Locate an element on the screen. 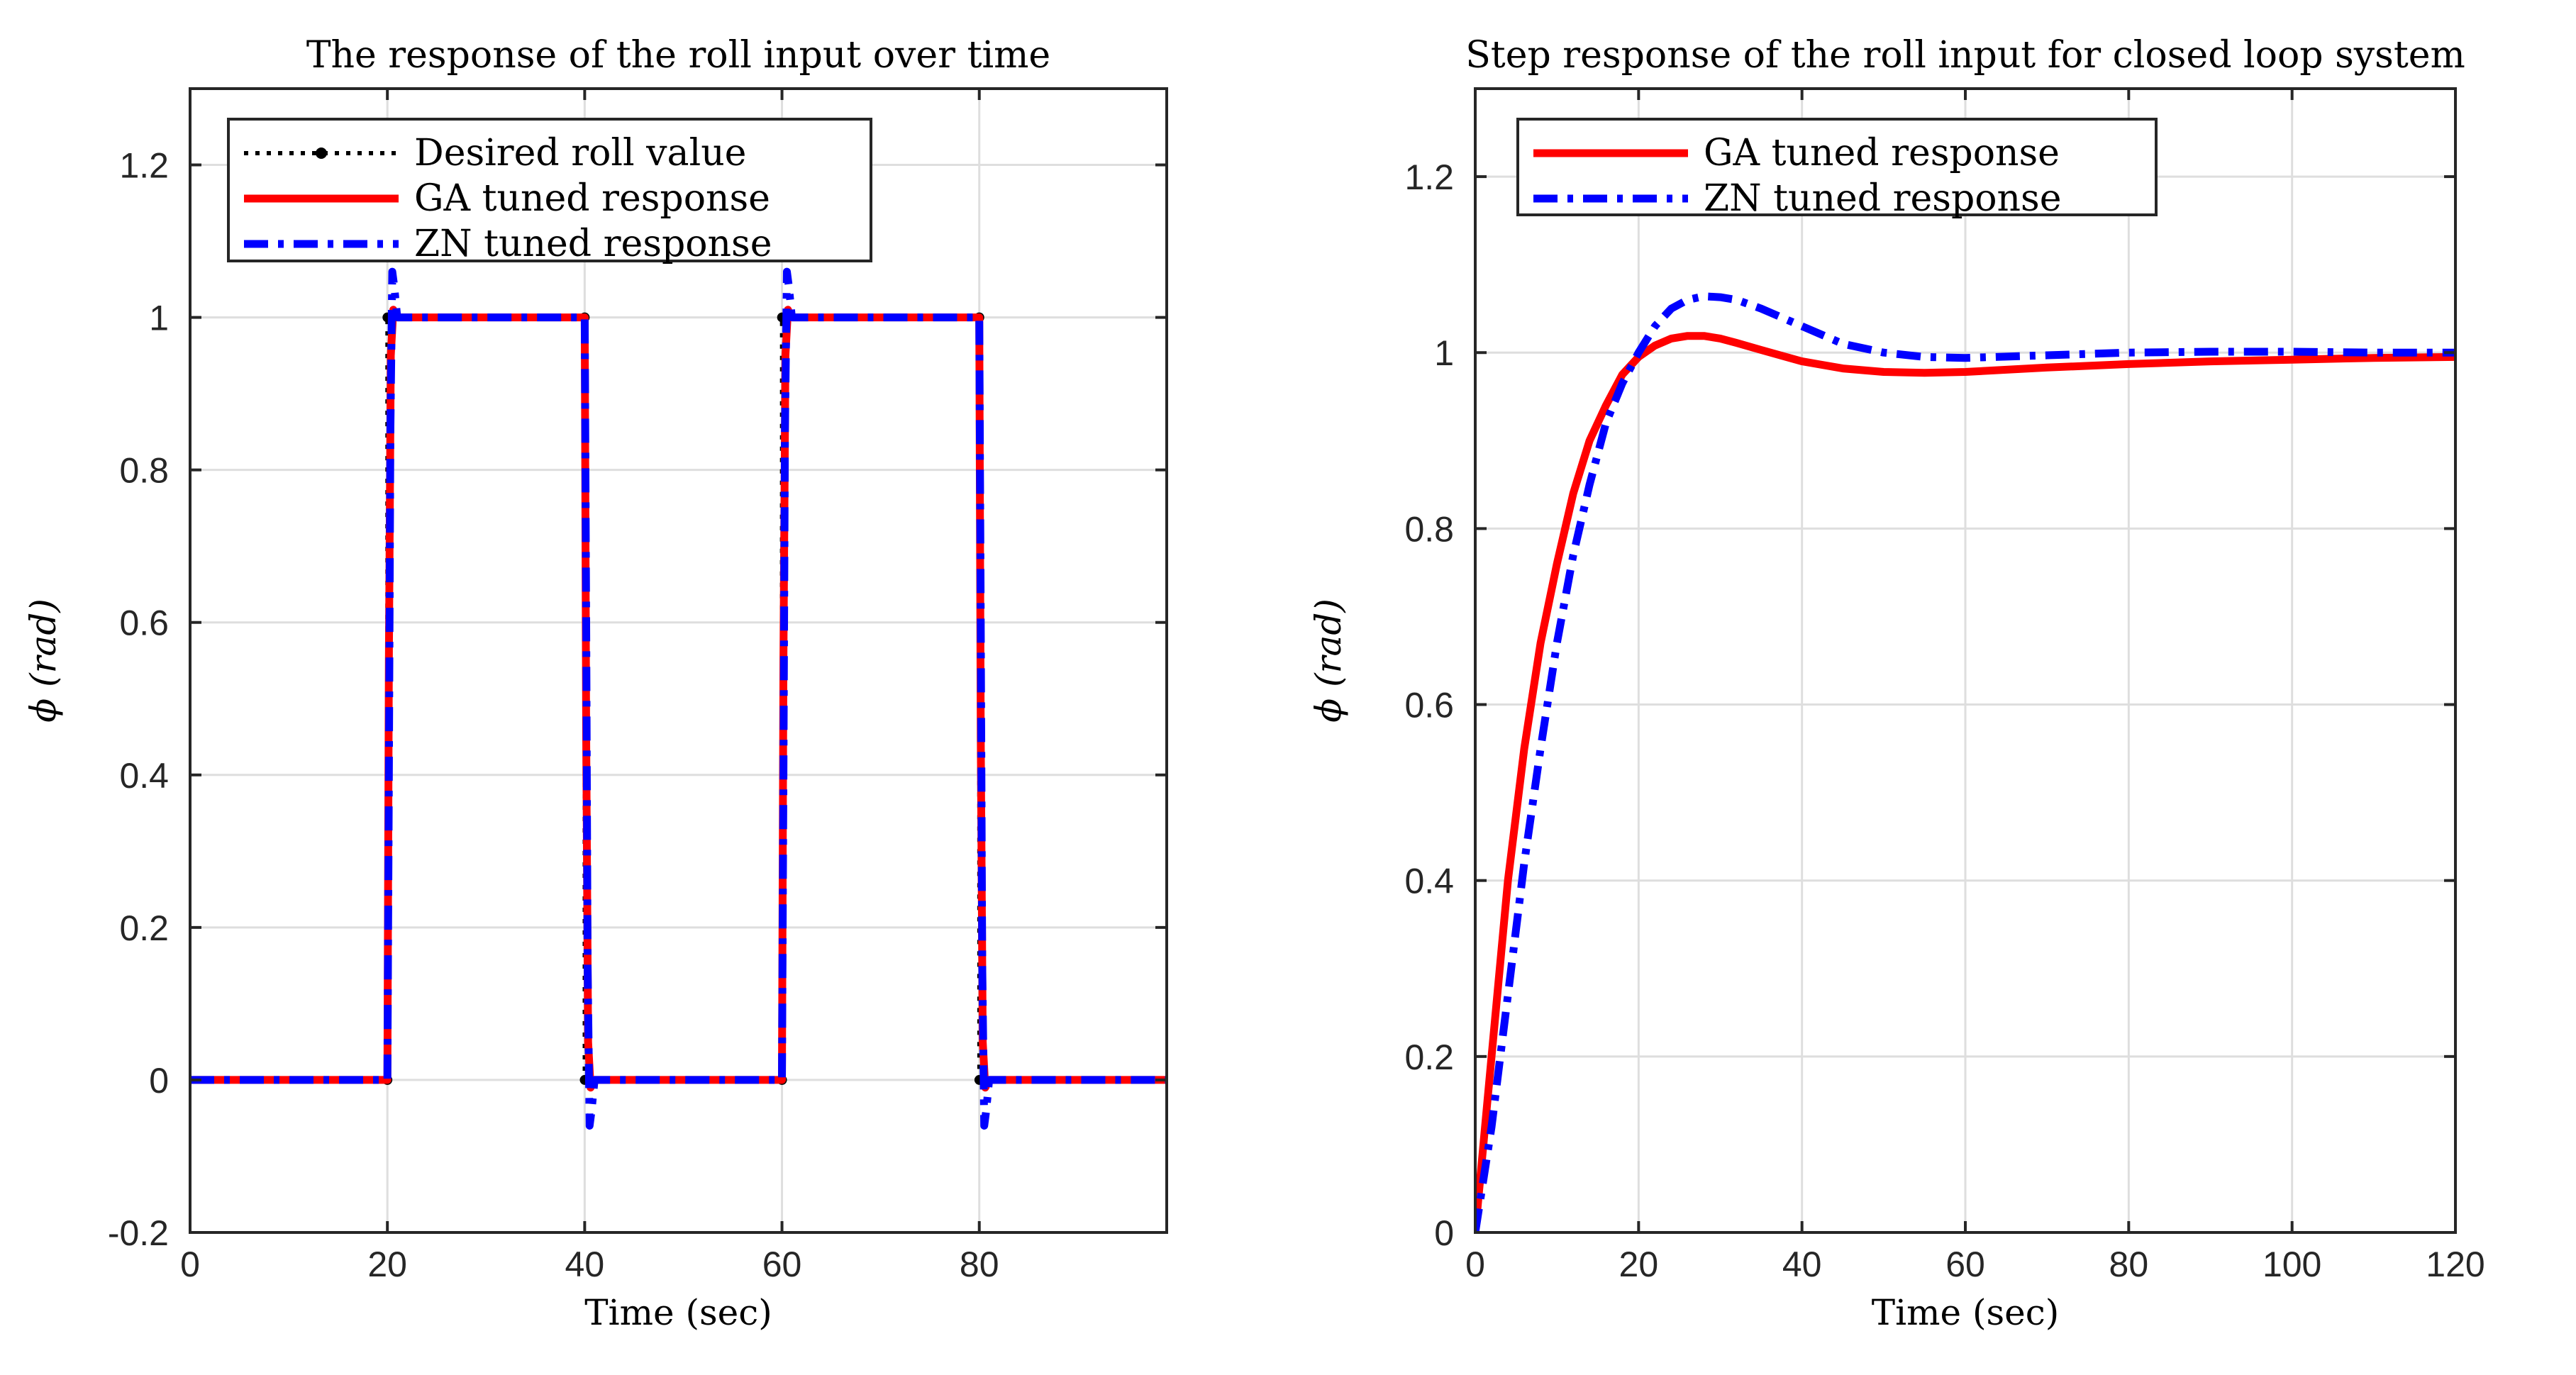  x-tick-label: 120 is located at coordinates (2455, 1264).